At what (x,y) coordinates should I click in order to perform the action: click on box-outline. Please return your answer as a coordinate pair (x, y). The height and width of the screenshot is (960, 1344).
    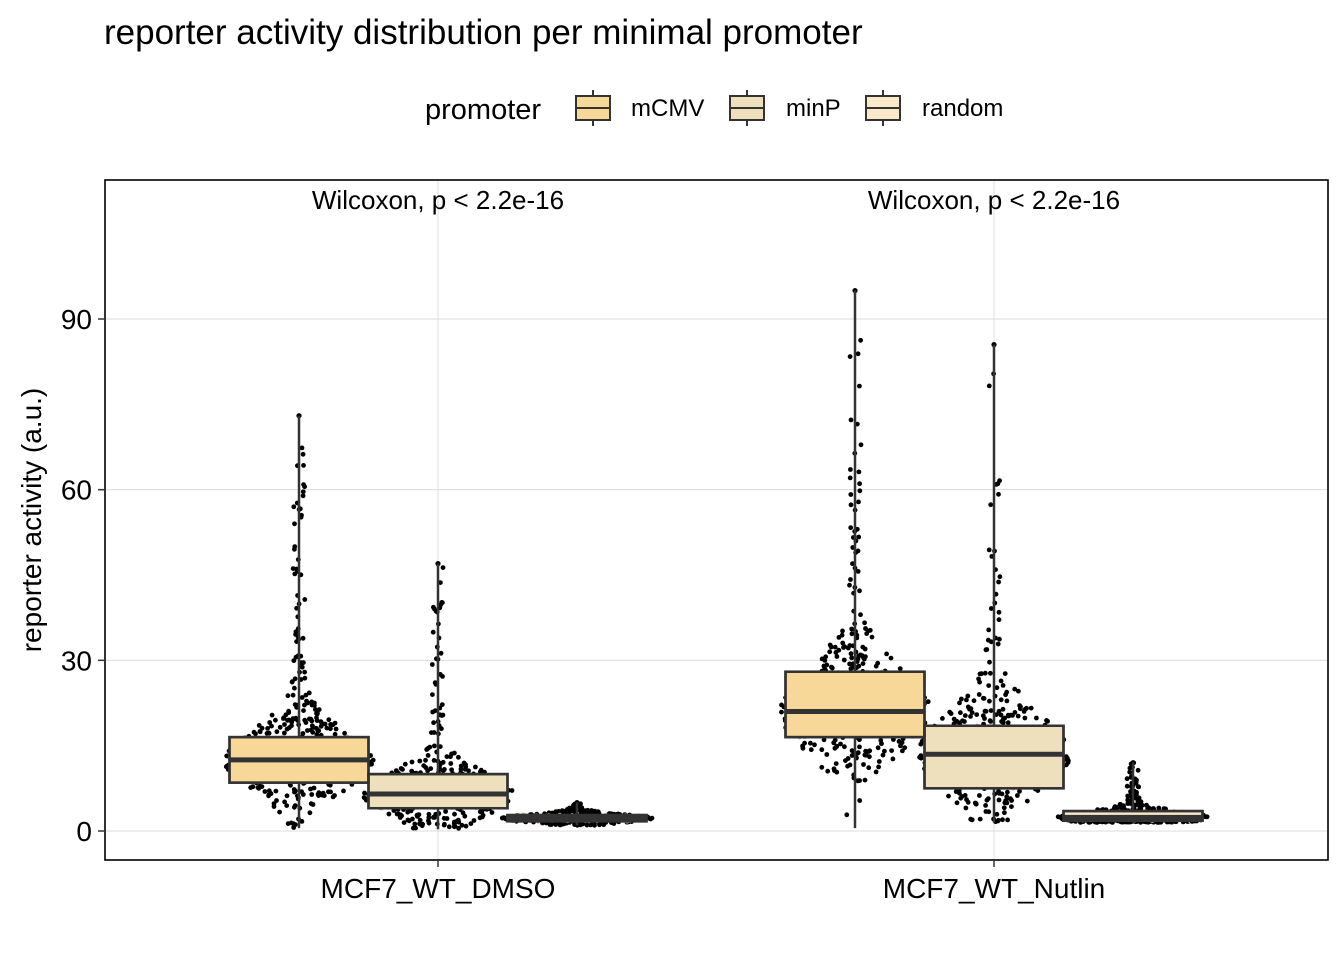
    Looking at the image, I should click on (438, 791).